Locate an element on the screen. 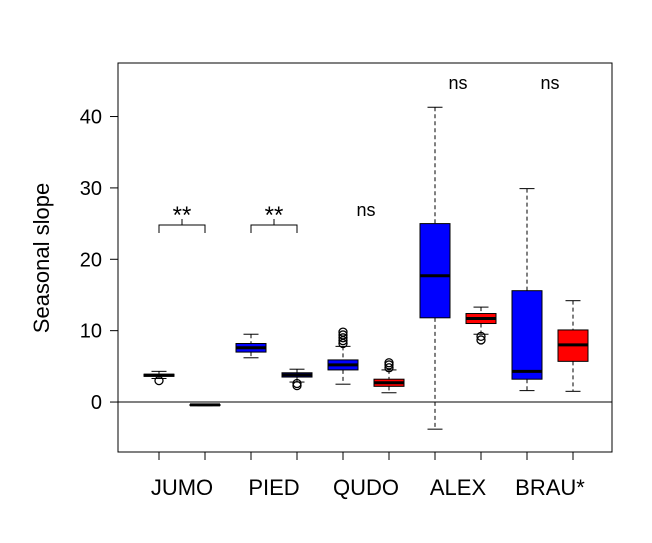  x-group-label: BRAU* is located at coordinates (550, 487).